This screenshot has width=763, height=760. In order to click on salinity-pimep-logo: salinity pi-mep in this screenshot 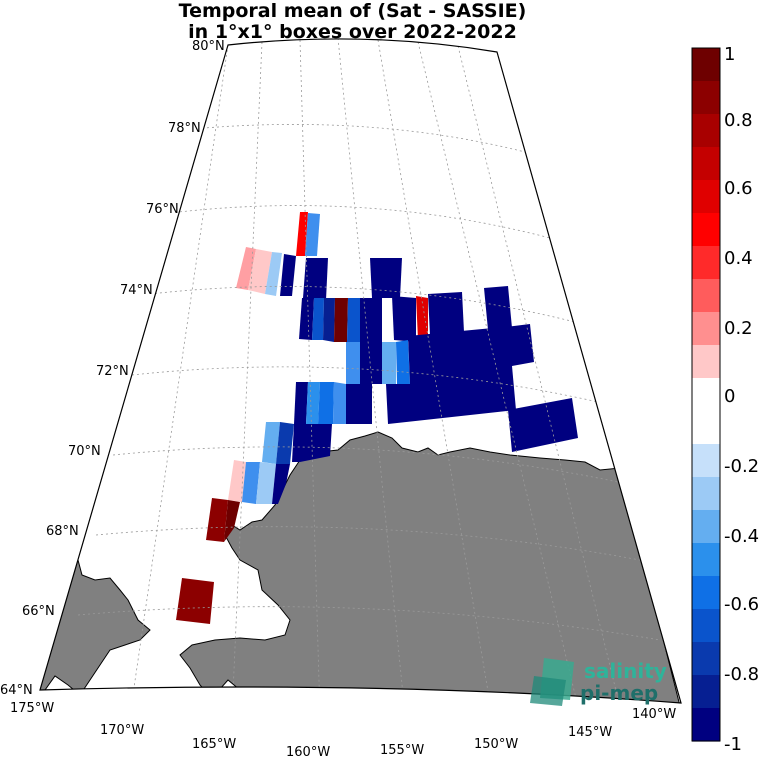, I will do `click(598, 682)`.